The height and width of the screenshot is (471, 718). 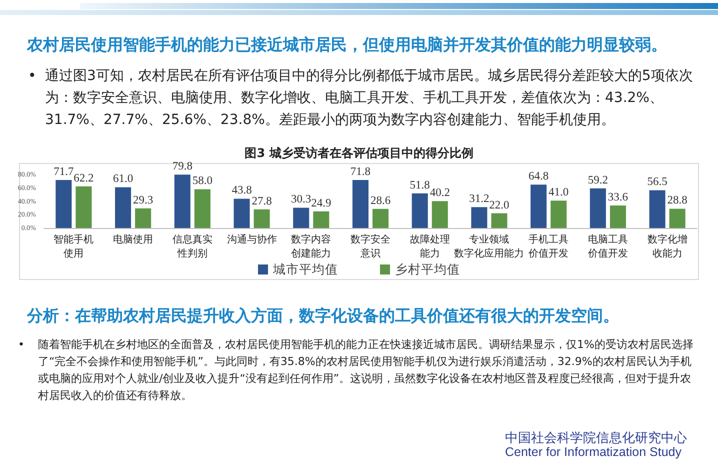 I want to click on x-tick-label: 数字安全意识, so click(x=370, y=247).